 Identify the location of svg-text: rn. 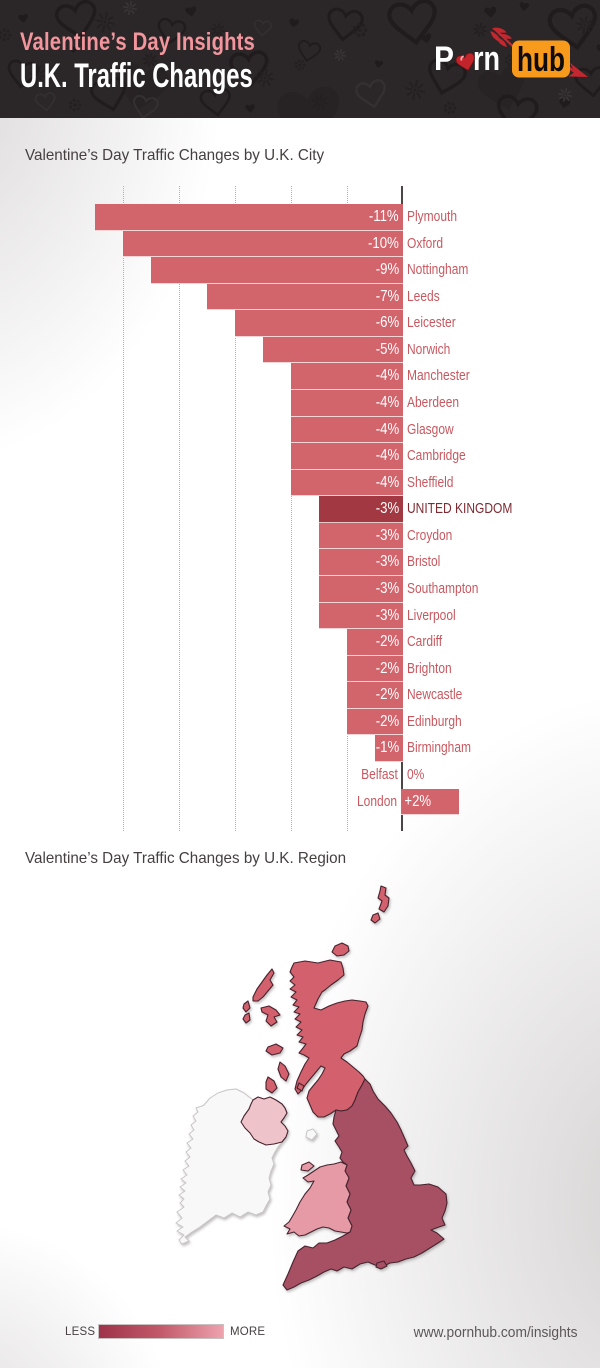
(486, 59).